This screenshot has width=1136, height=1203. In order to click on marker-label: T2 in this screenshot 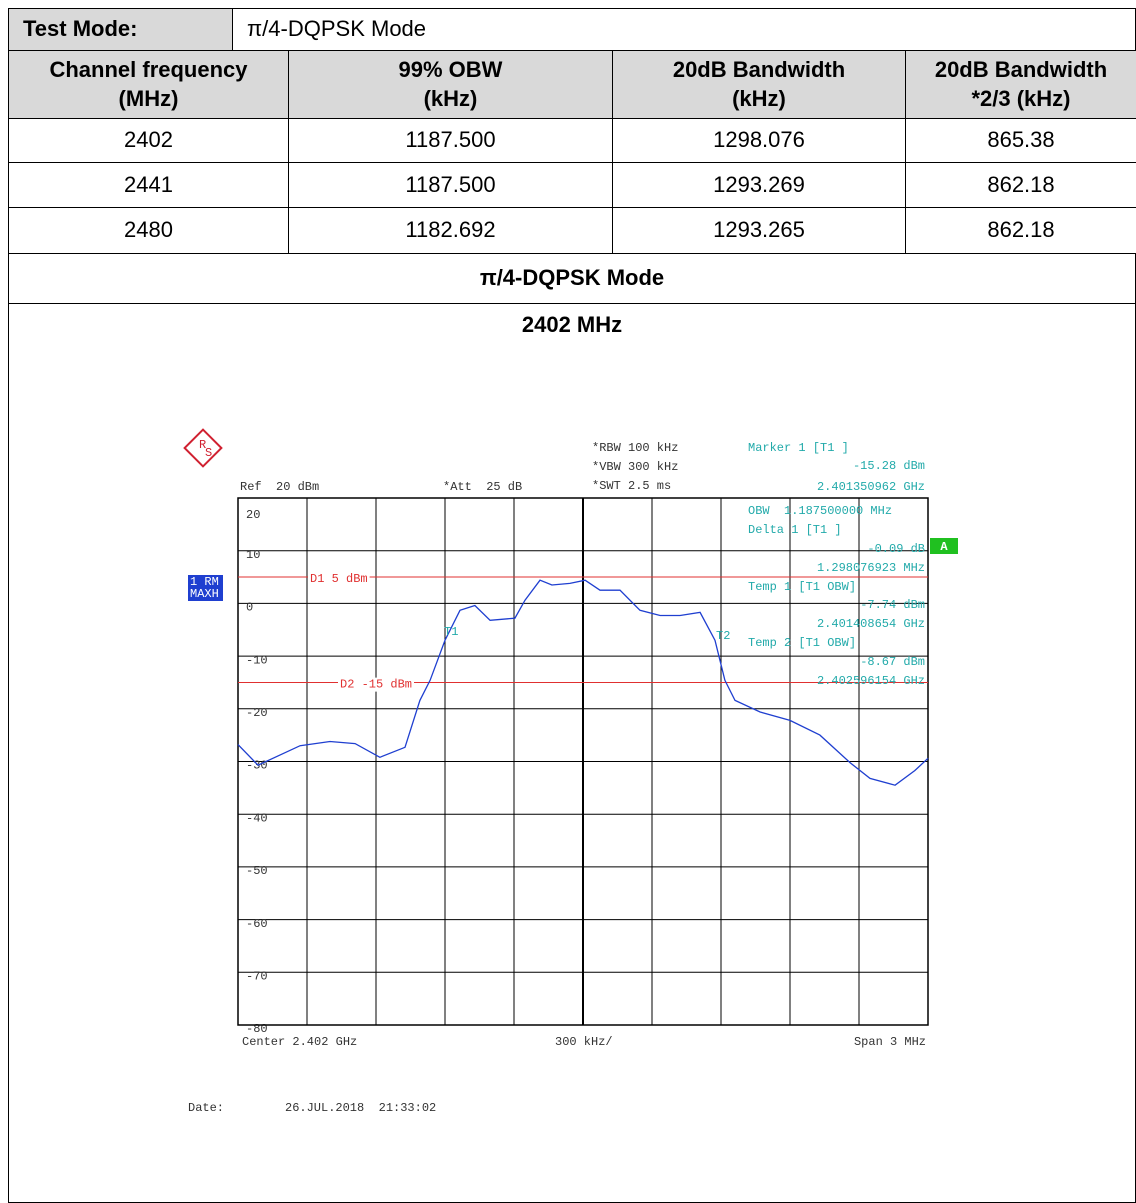, I will do `click(723, 636)`.